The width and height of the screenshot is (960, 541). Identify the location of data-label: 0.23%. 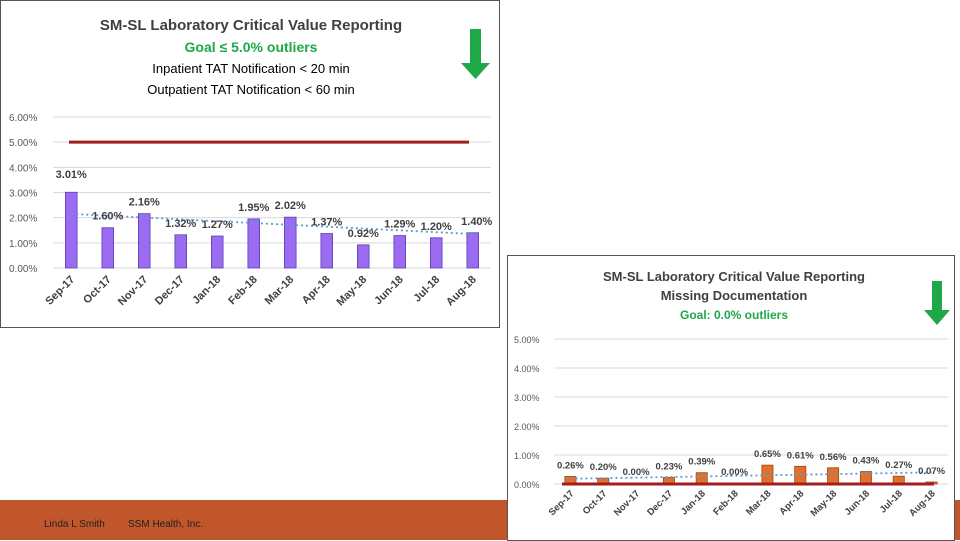
(668, 466).